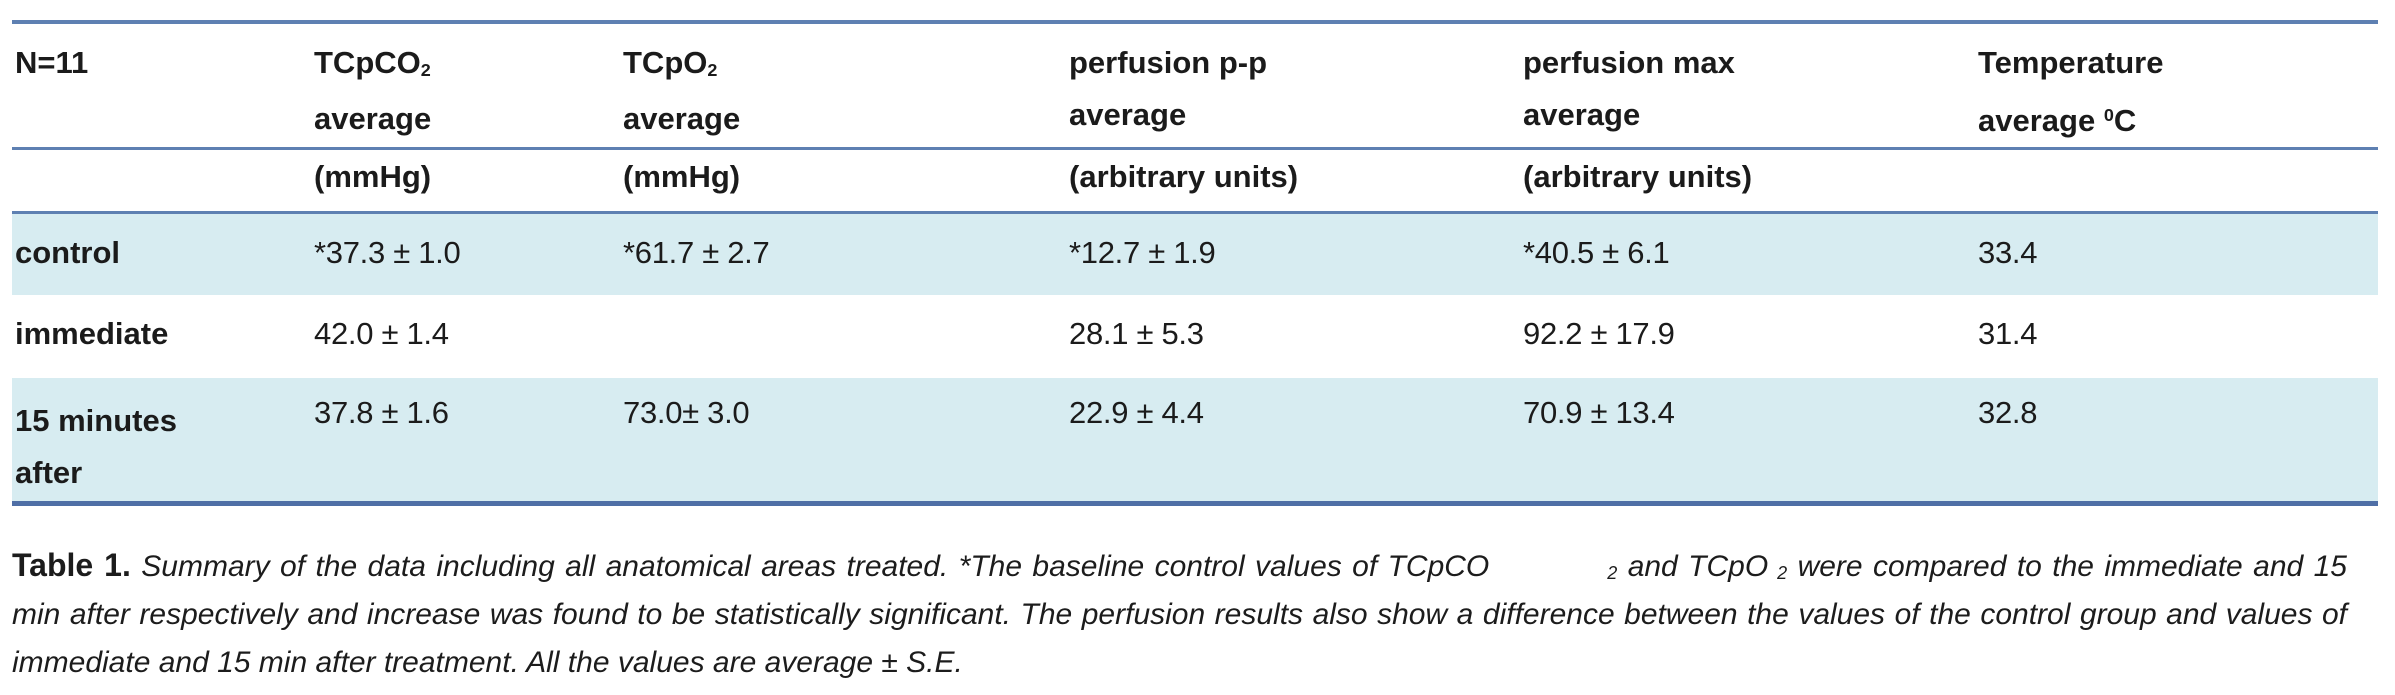 The image size is (2395, 695). What do you see at coordinates (161, 180) in the screenshot?
I see `units-cell-empty` at bounding box center [161, 180].